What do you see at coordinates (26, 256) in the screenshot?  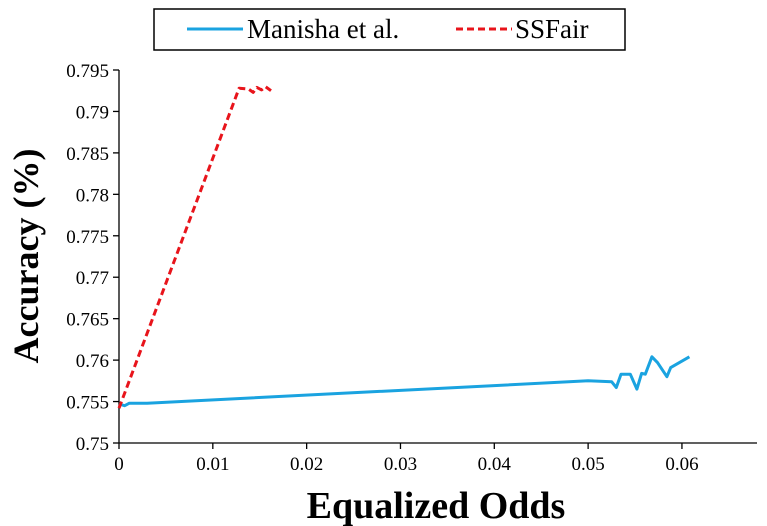 I see `y-axis-title: Accuracy (%)` at bounding box center [26, 256].